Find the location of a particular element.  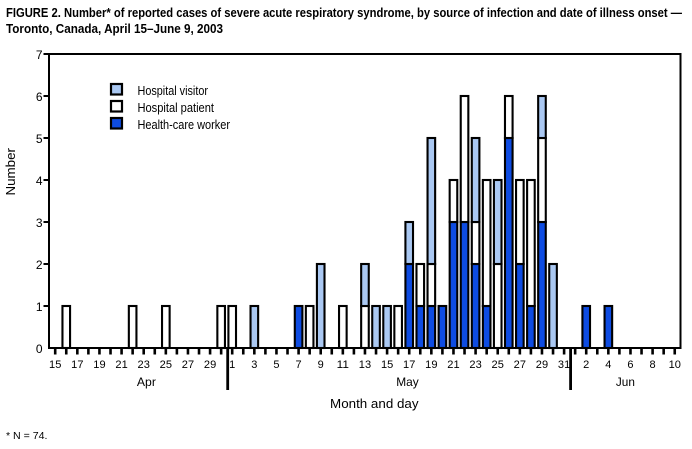

svg-text: Number is located at coordinates (10, 171).